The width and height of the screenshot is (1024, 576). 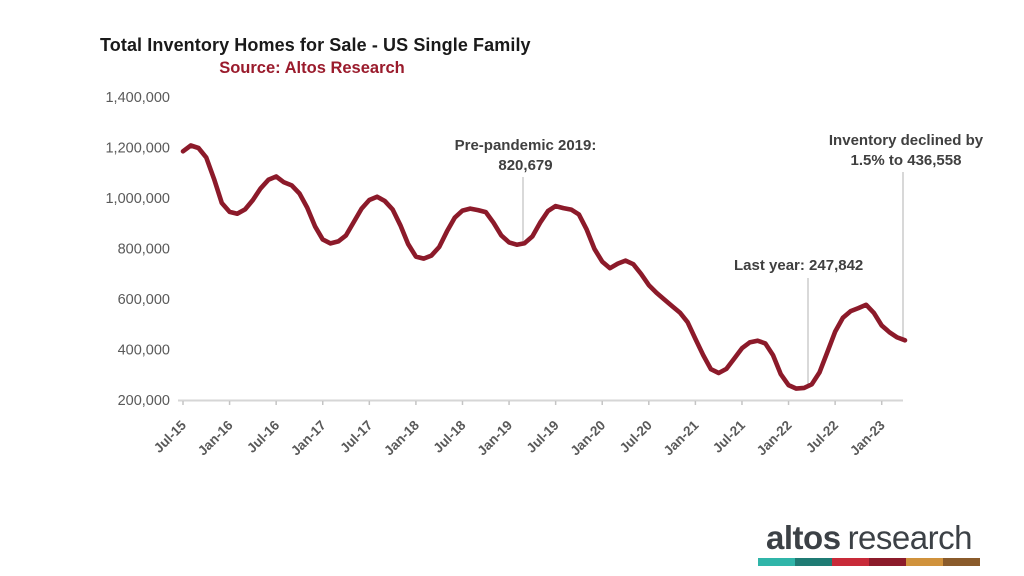 What do you see at coordinates (215, 437) in the screenshot?
I see `x-axis-tick-label: Jan-16` at bounding box center [215, 437].